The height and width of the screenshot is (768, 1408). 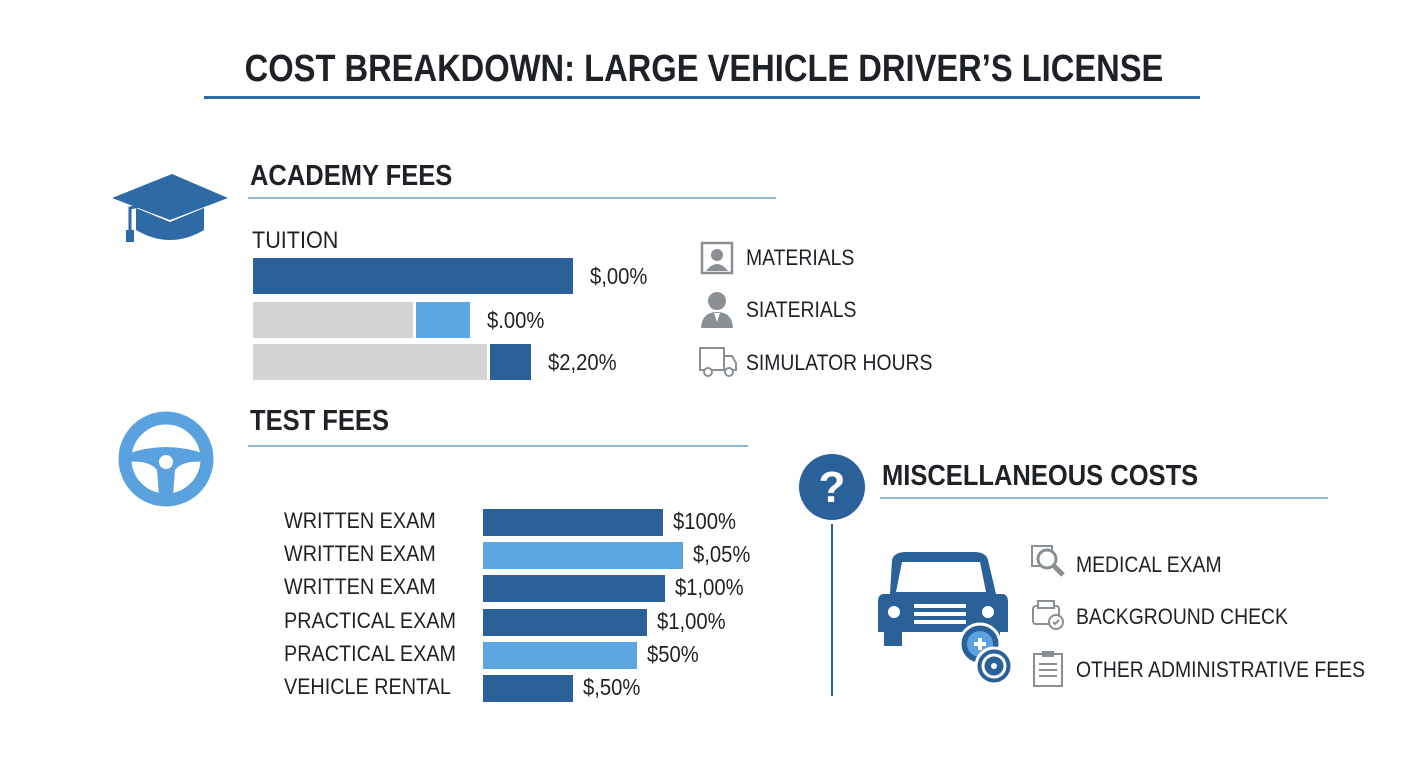 What do you see at coordinates (1104, 498) in the screenshot?
I see `misc-underline` at bounding box center [1104, 498].